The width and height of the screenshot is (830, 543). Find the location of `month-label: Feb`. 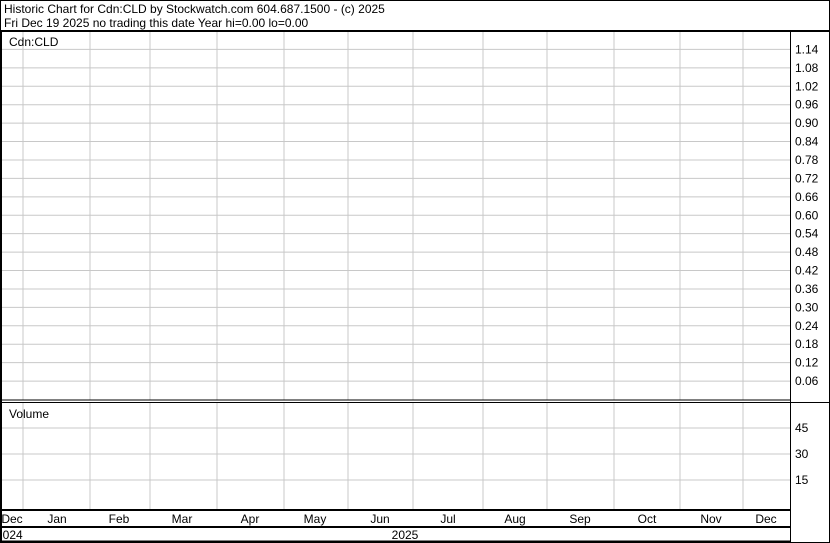

month-label: Feb is located at coordinates (119, 519).